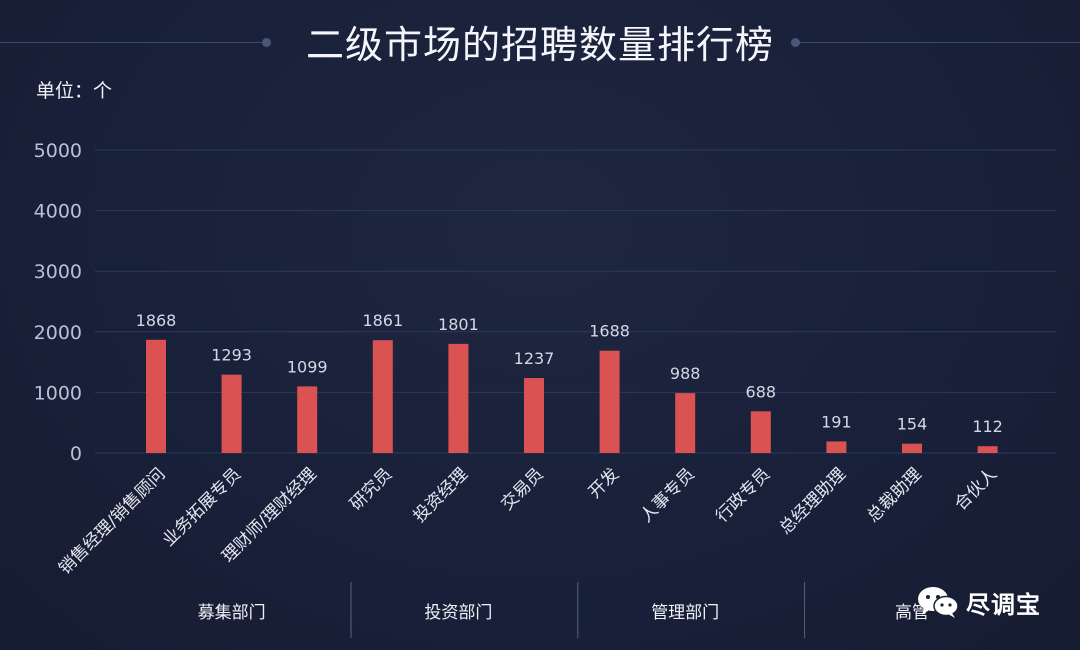  Describe the element at coordinates (761, 391) in the screenshot. I see `value-label: 688` at that location.